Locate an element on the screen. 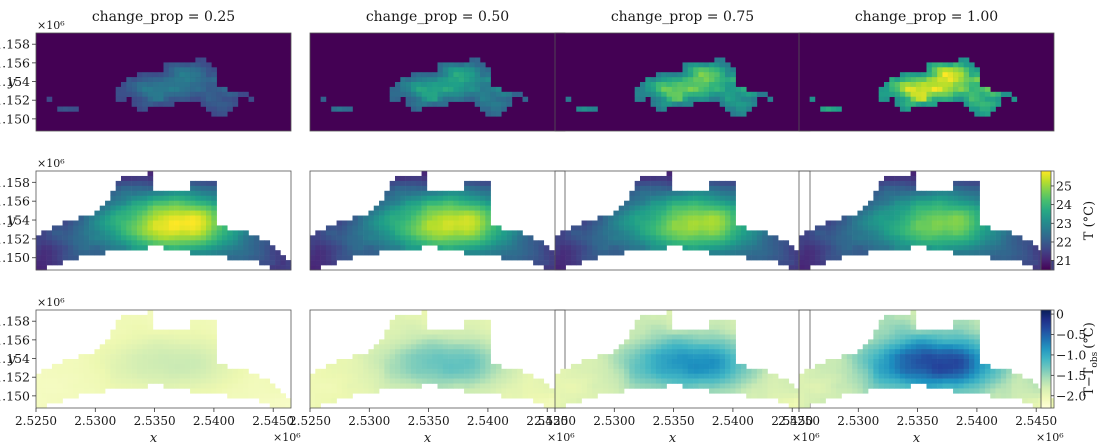 This screenshot has height=447, width=1103. colorbar-tick-label: 21 is located at coordinates (1064, 260).